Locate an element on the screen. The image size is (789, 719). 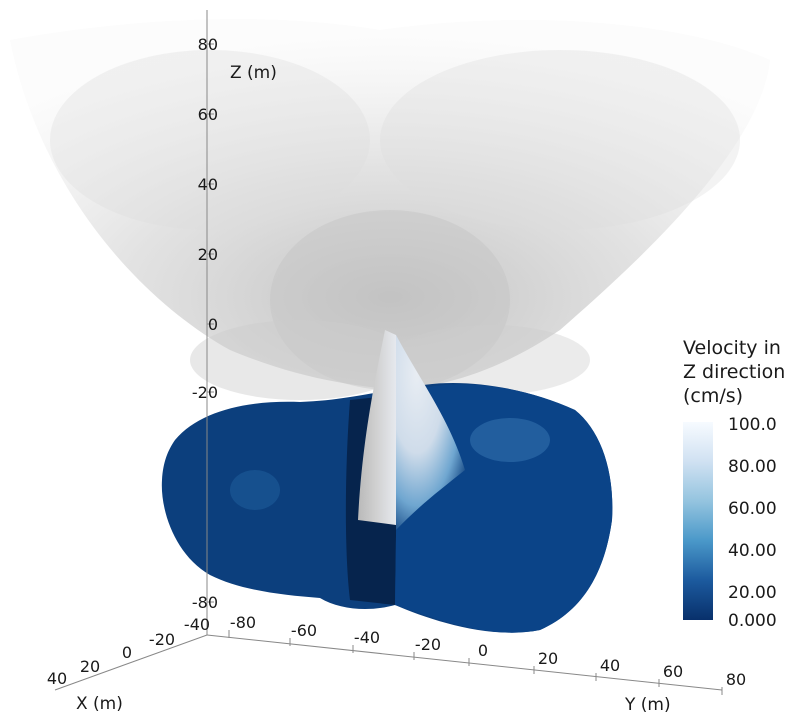
colorbar-tick-label: 100.0 is located at coordinates (752, 425).